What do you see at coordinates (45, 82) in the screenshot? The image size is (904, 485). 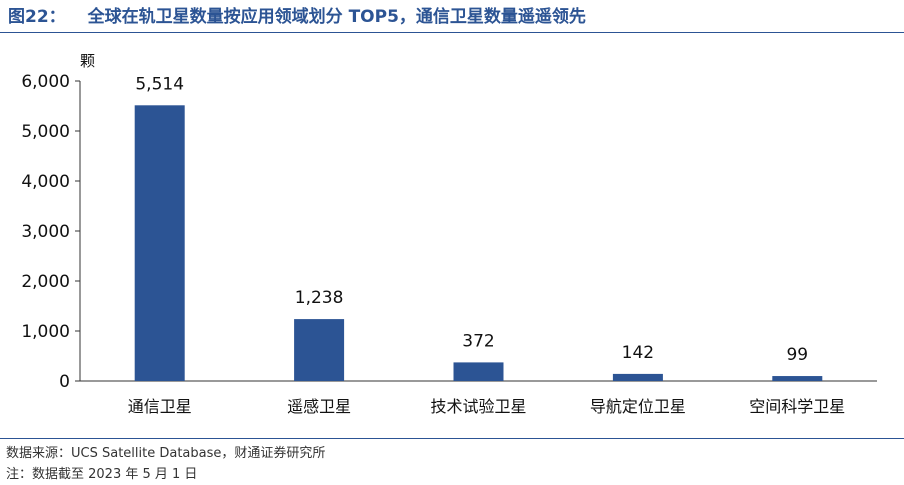 I see `y-tick-label: 6,000` at bounding box center [45, 82].